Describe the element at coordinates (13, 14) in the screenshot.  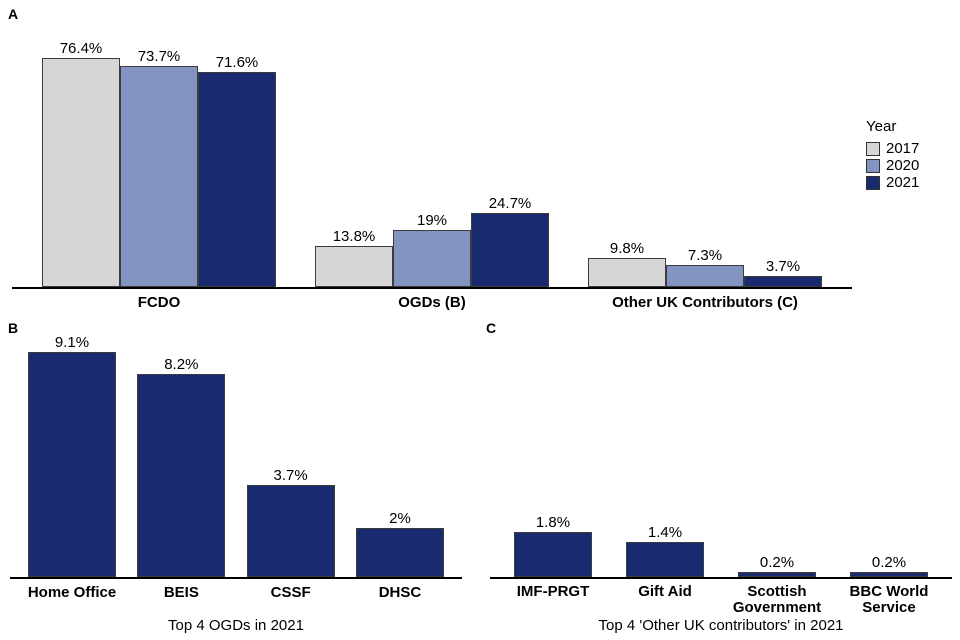
I see `panel-a-label: A` at that location.